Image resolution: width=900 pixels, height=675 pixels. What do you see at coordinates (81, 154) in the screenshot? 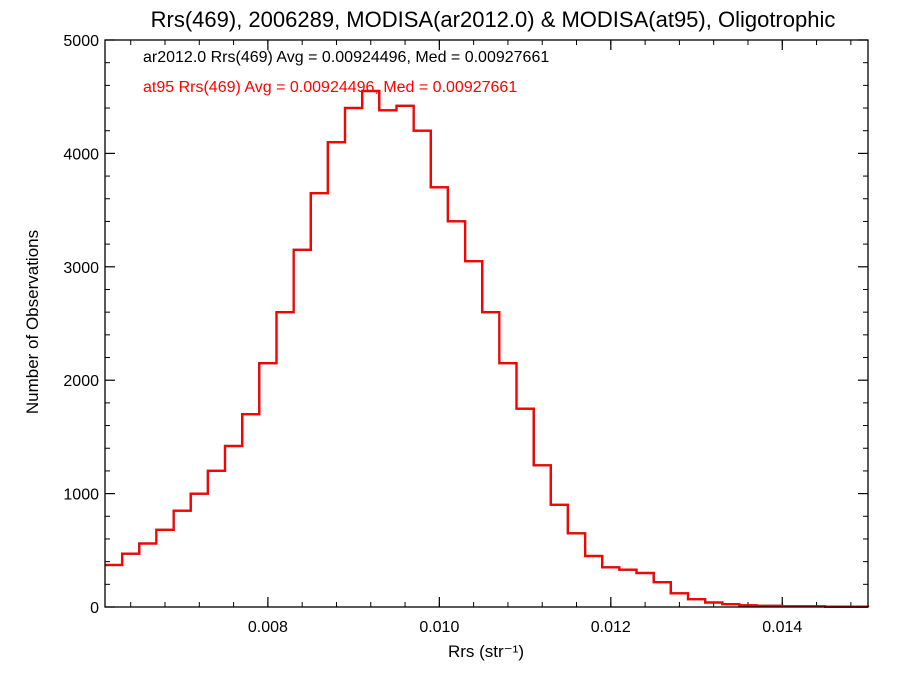
I see `y-tick-label: 4000` at bounding box center [81, 154].